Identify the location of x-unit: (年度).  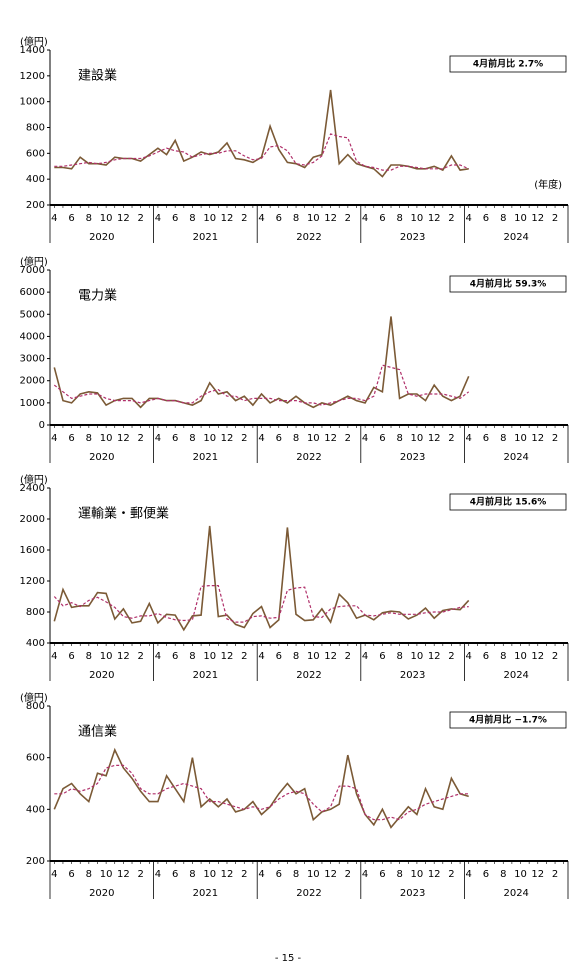
(548, 184).